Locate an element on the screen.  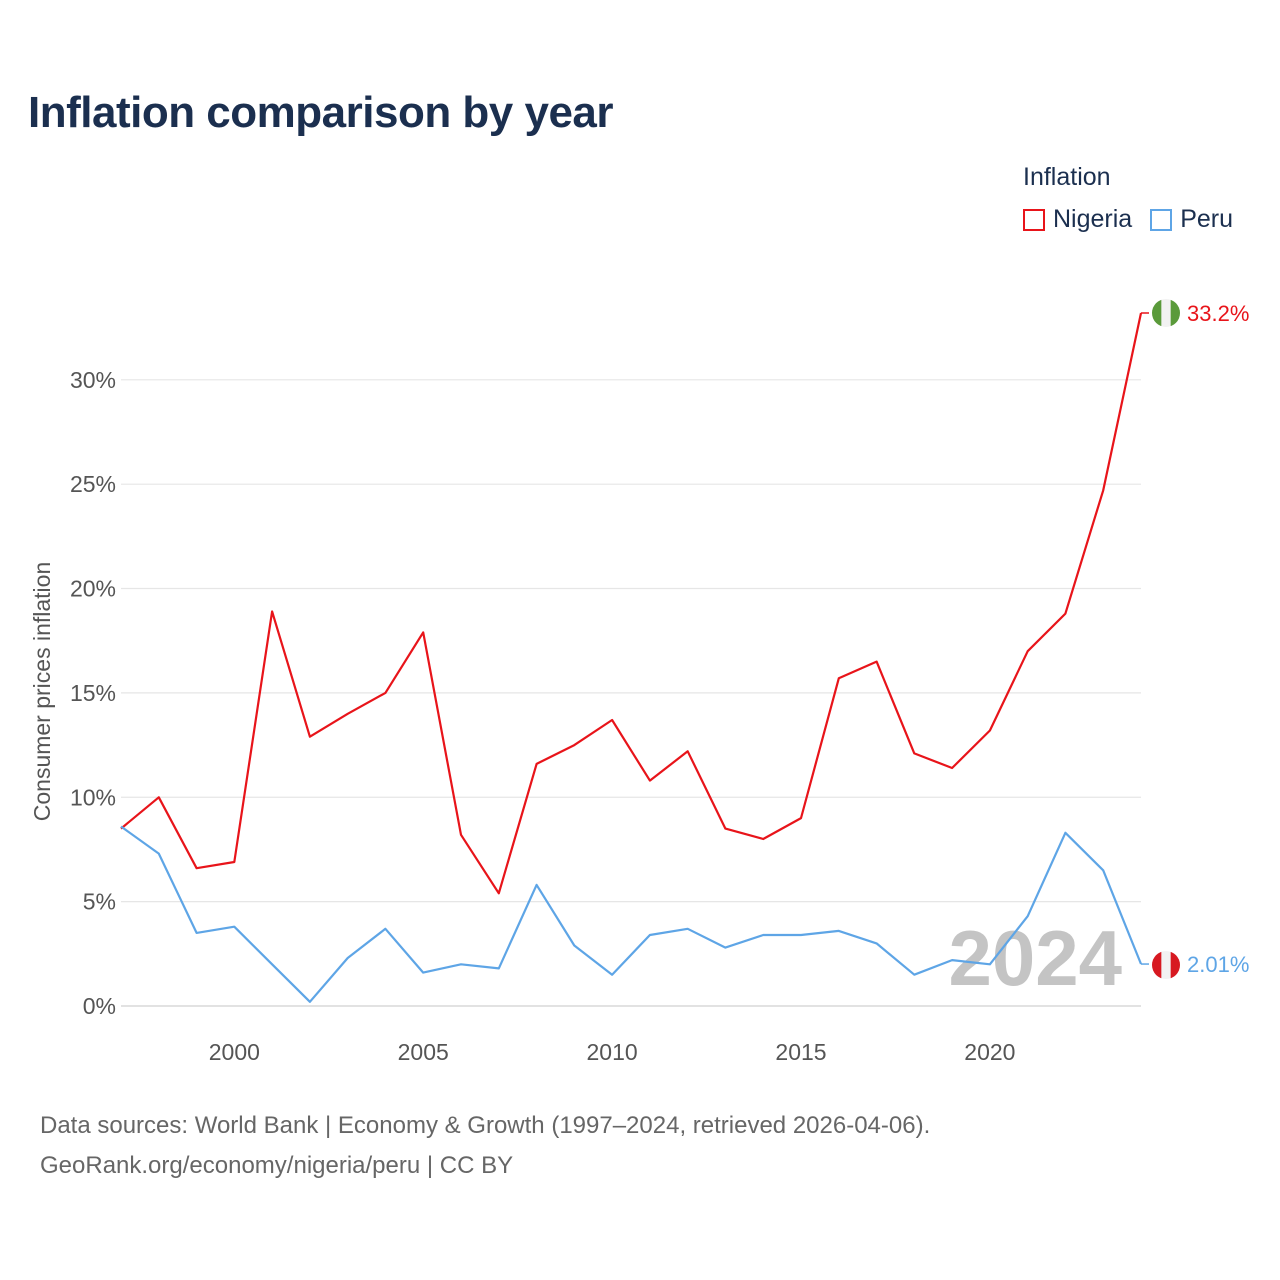
y-tick-label: 15% is located at coordinates (93, 693).